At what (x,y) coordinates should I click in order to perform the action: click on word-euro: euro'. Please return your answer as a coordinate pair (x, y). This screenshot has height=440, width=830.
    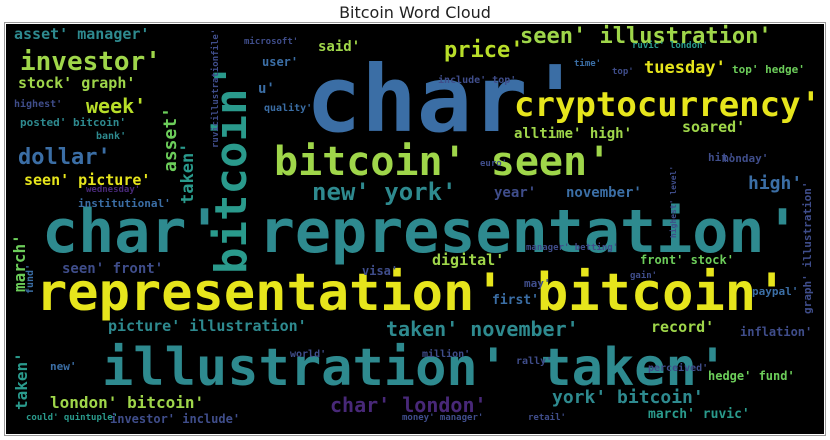
    Looking at the image, I should click on (494, 164).